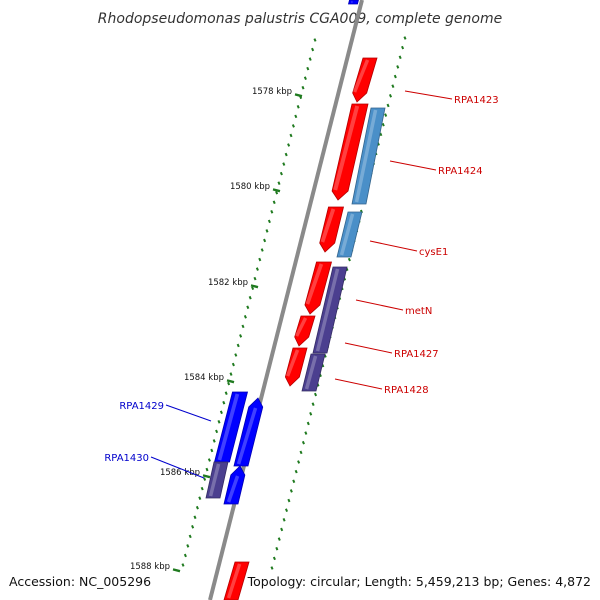 This screenshot has height=600, width=600. I want to click on kbp-label: 1586 kbp, so click(180, 473).